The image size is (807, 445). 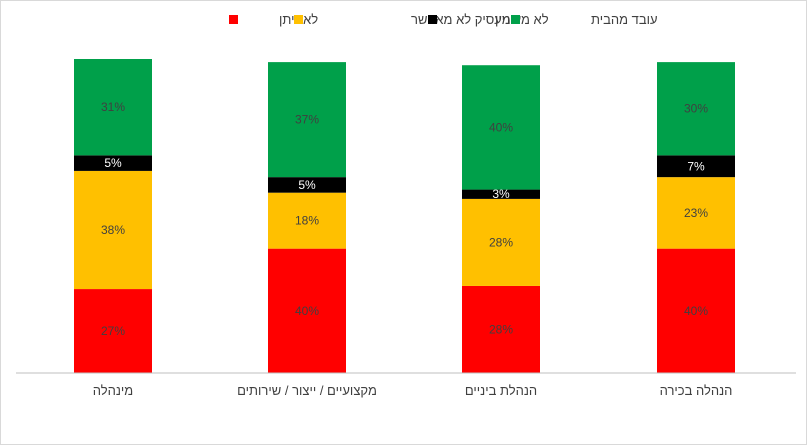 I want to click on category-label-0: מינהלה, so click(x=113, y=390).